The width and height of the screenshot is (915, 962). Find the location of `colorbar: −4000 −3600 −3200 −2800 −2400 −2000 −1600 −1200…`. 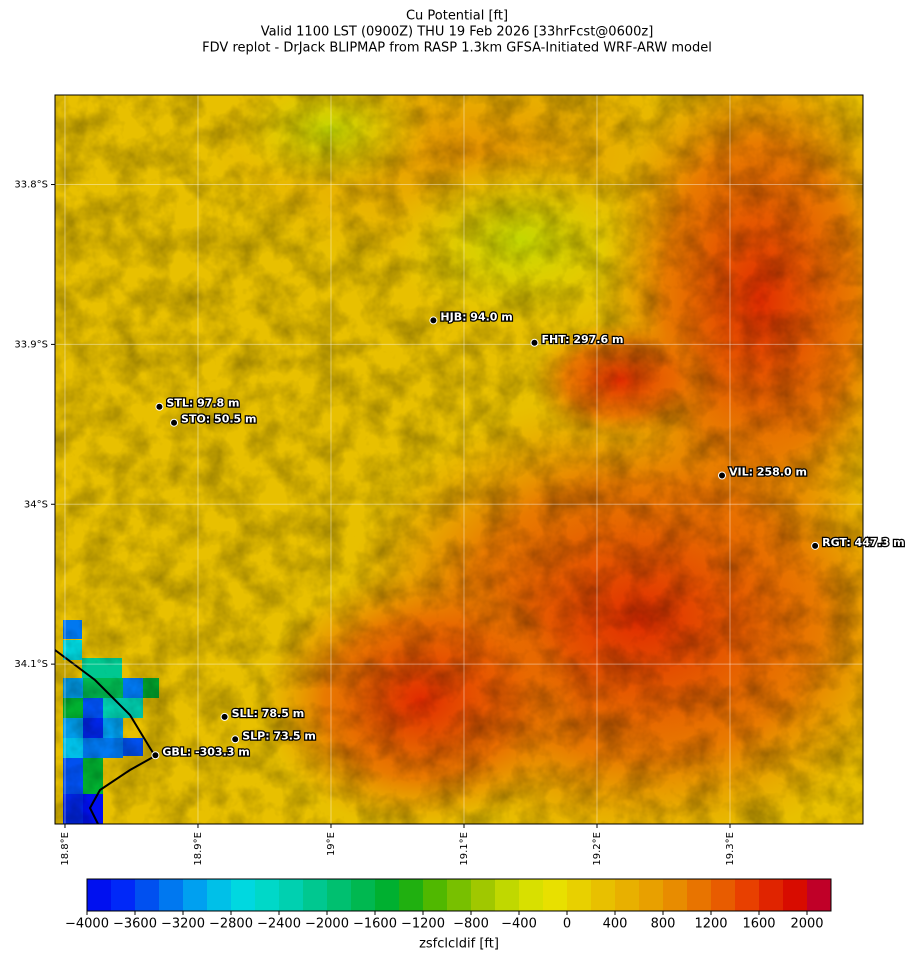

colorbar: −4000 −3600 −3200 −2800 −2400 −2000 −1600 −1200… is located at coordinates (448, 905).